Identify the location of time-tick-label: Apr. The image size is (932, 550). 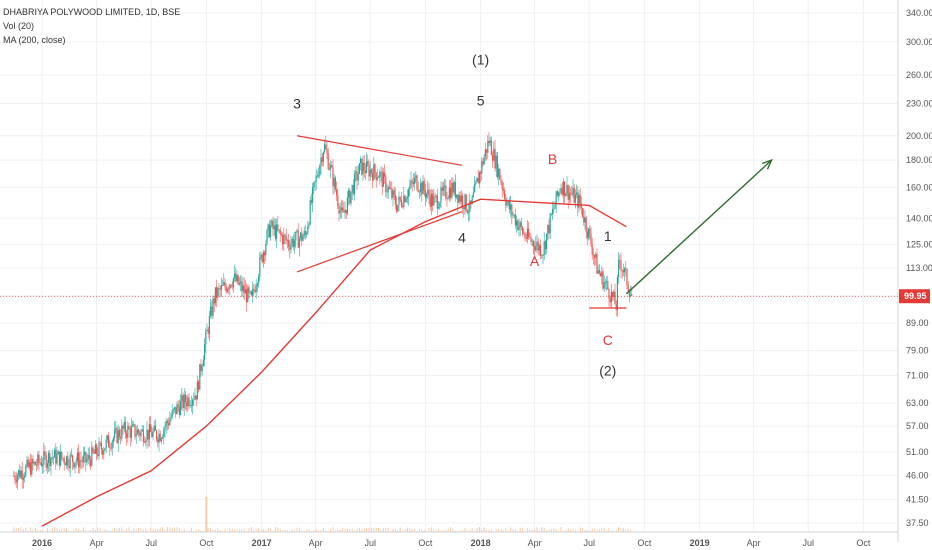
(97, 543).